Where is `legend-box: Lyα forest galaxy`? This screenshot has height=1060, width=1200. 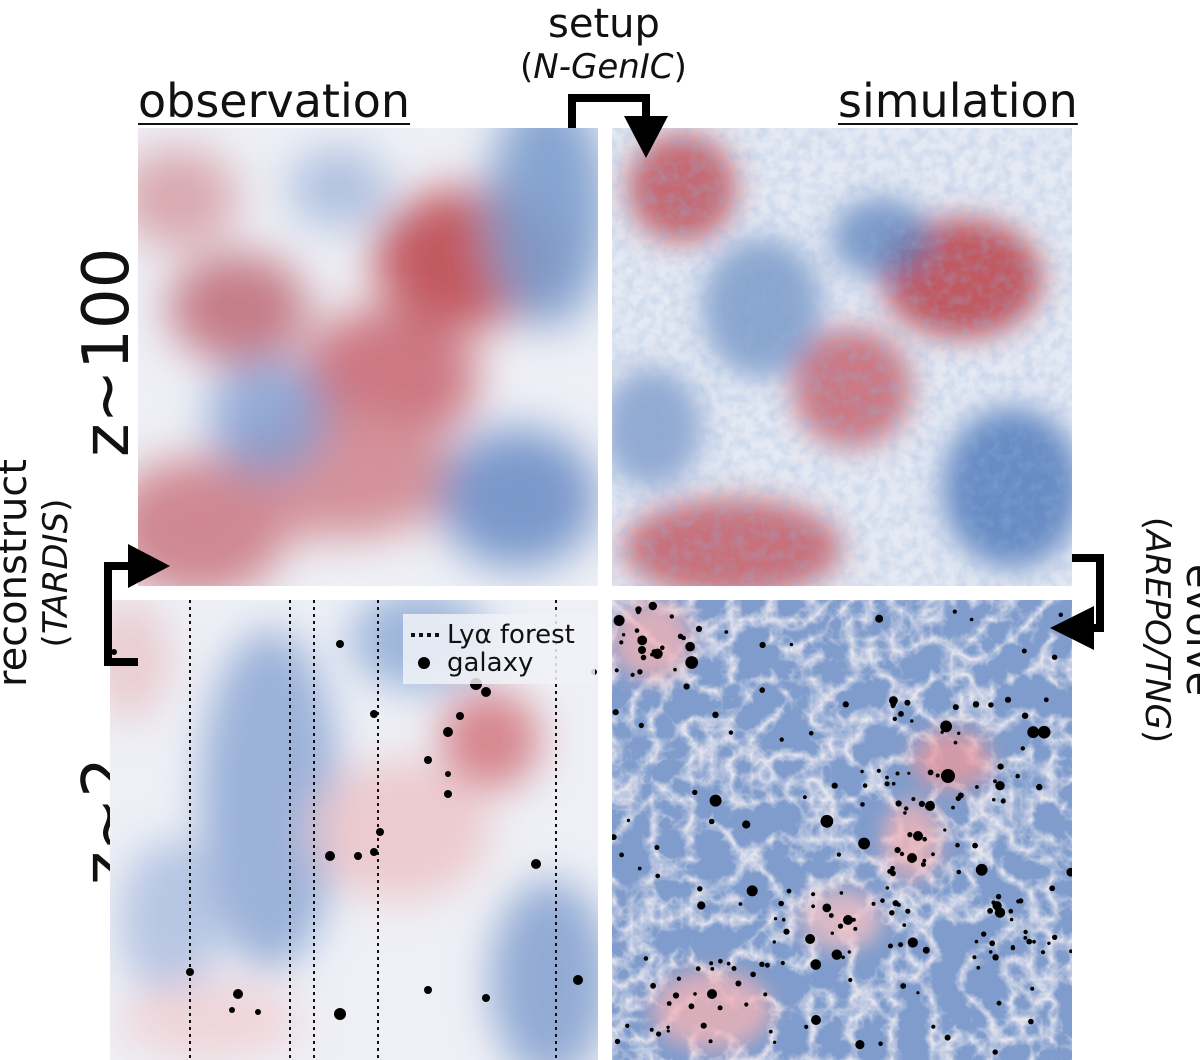
legend-box: Lyα forest galaxy is located at coordinates (499, 649).